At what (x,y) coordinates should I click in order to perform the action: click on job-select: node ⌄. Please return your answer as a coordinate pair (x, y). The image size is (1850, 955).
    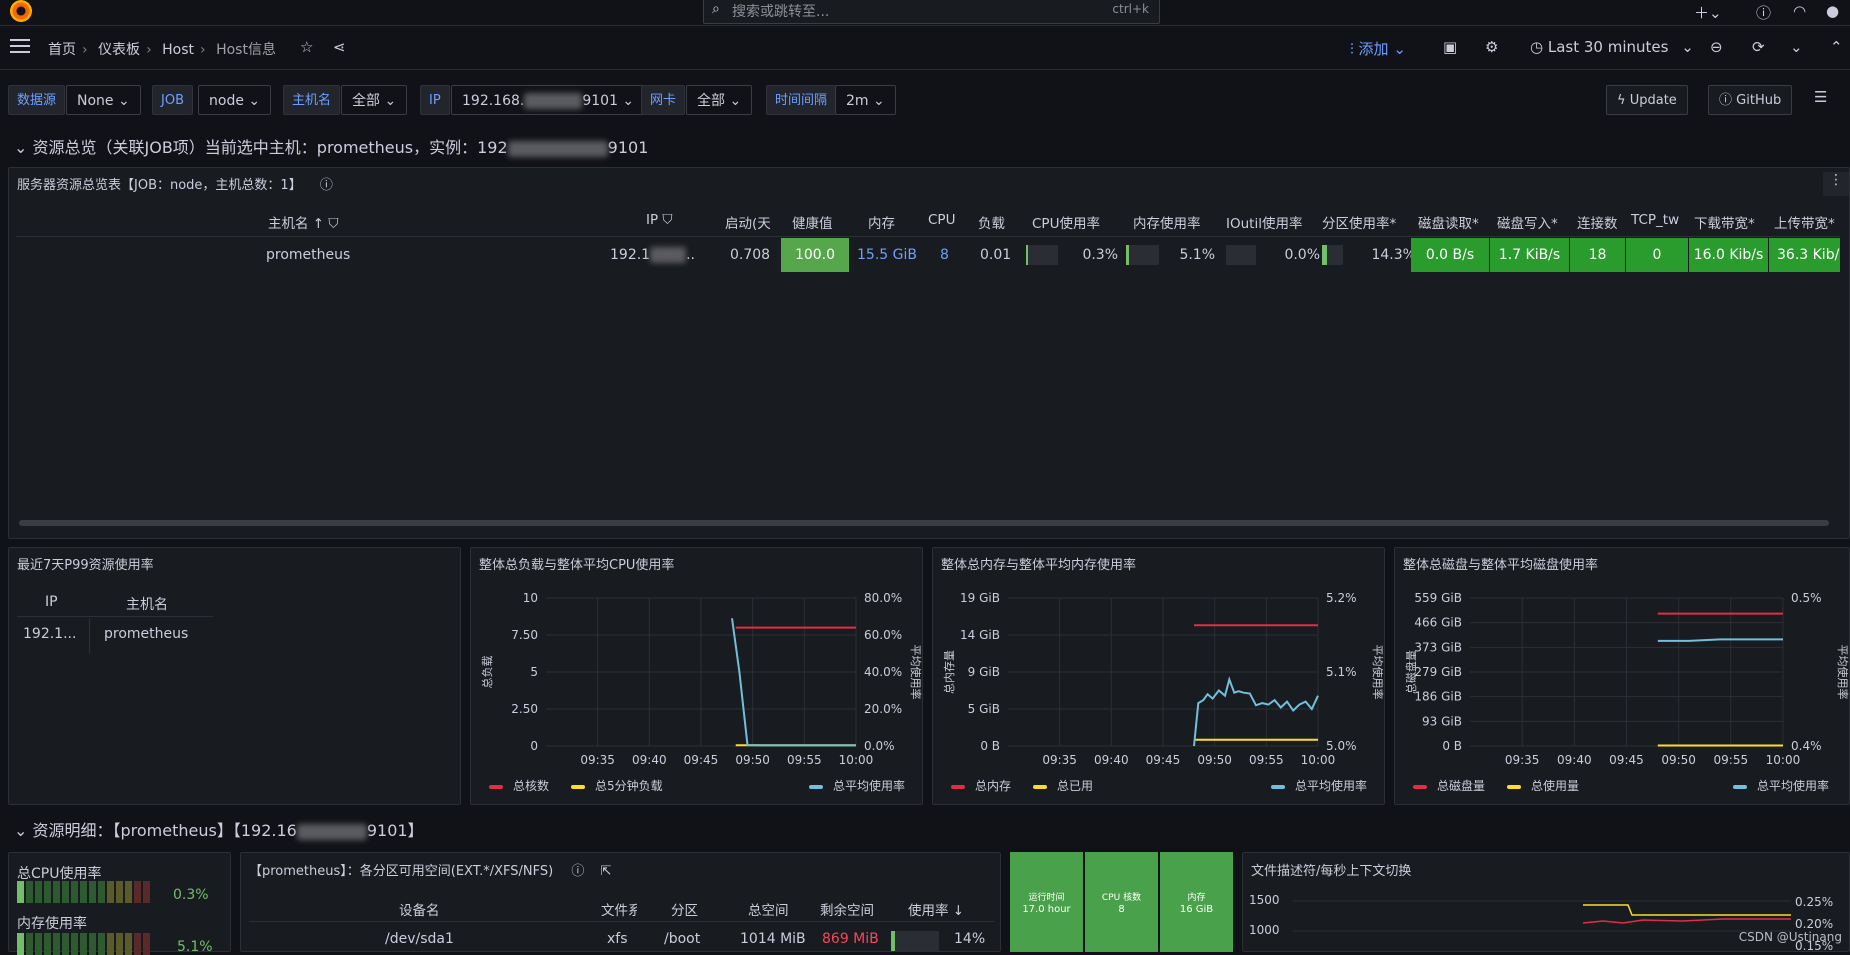
    Looking at the image, I should click on (234, 100).